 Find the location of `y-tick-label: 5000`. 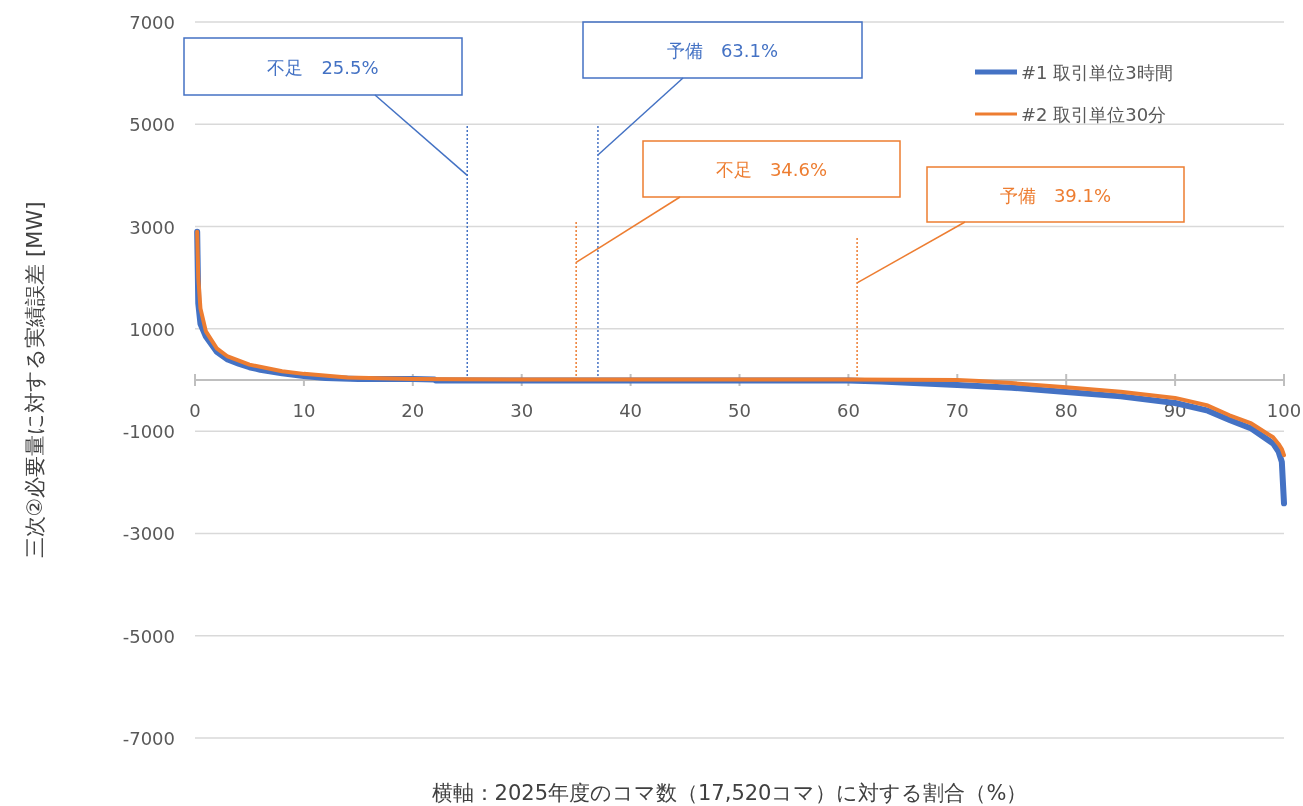

y-tick-label: 5000 is located at coordinates (152, 125).